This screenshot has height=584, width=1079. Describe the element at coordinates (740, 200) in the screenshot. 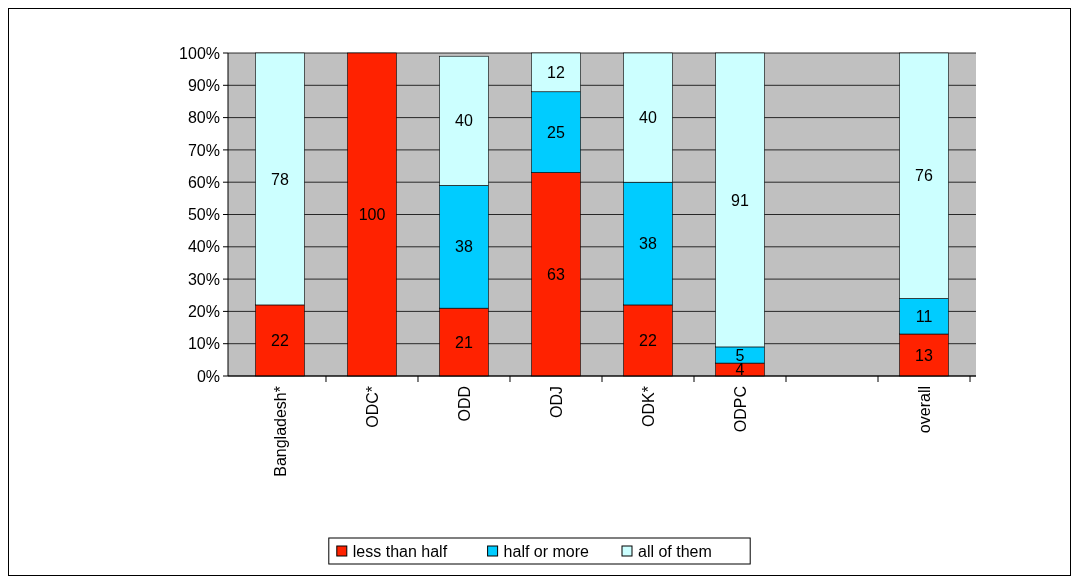

I see `data-label: 91` at that location.